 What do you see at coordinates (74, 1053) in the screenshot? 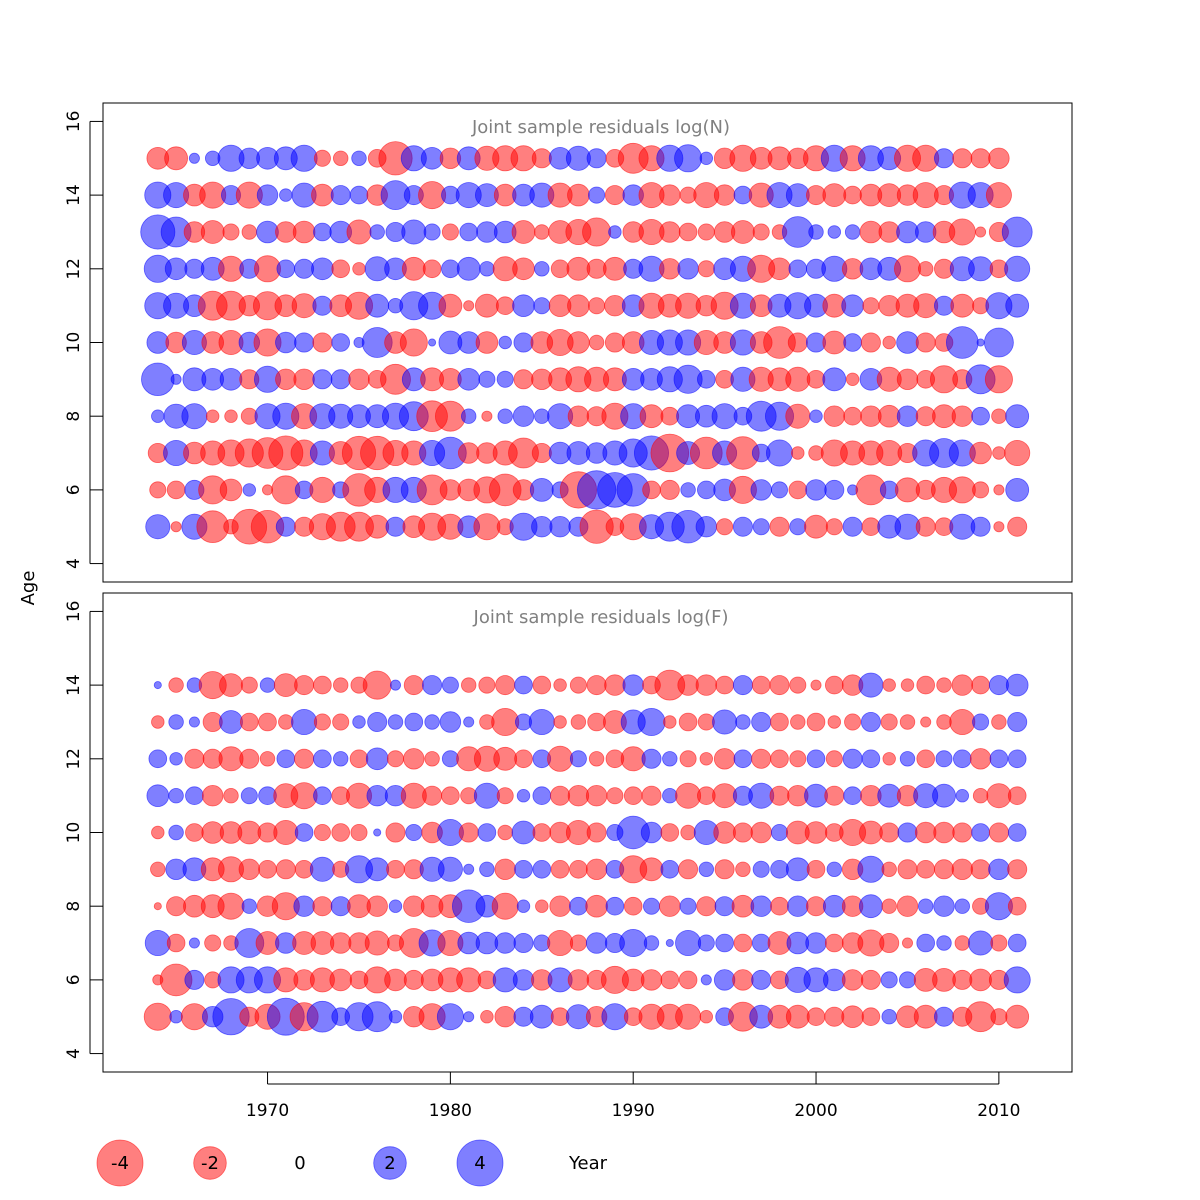
I see `y-tick-label: 4` at bounding box center [74, 1053].